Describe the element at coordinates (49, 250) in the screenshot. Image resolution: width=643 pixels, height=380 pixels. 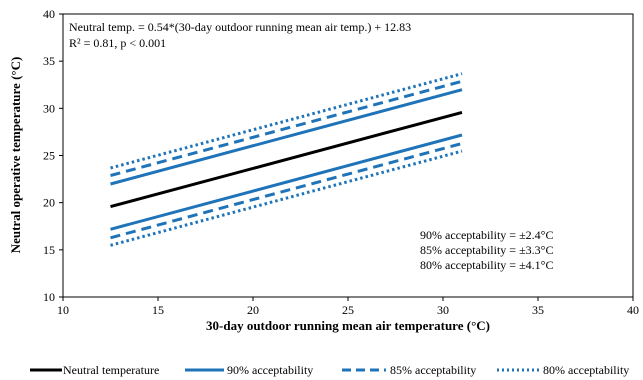
I see `y-tick-label: 15` at that location.